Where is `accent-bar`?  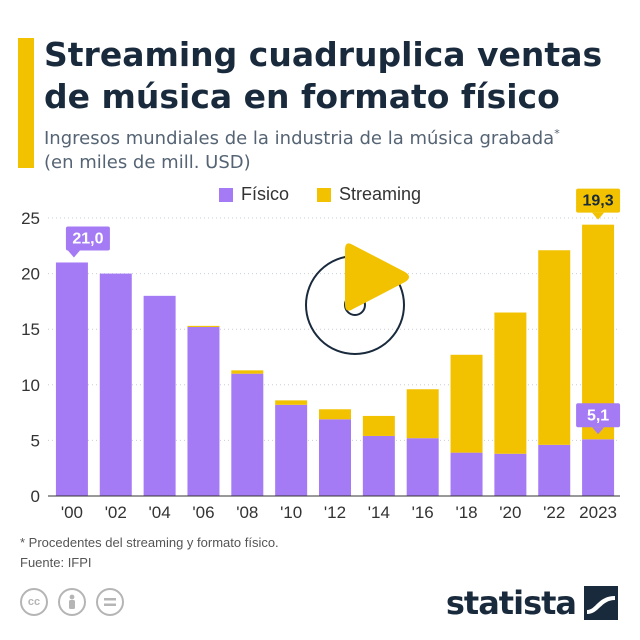 accent-bar is located at coordinates (26, 103).